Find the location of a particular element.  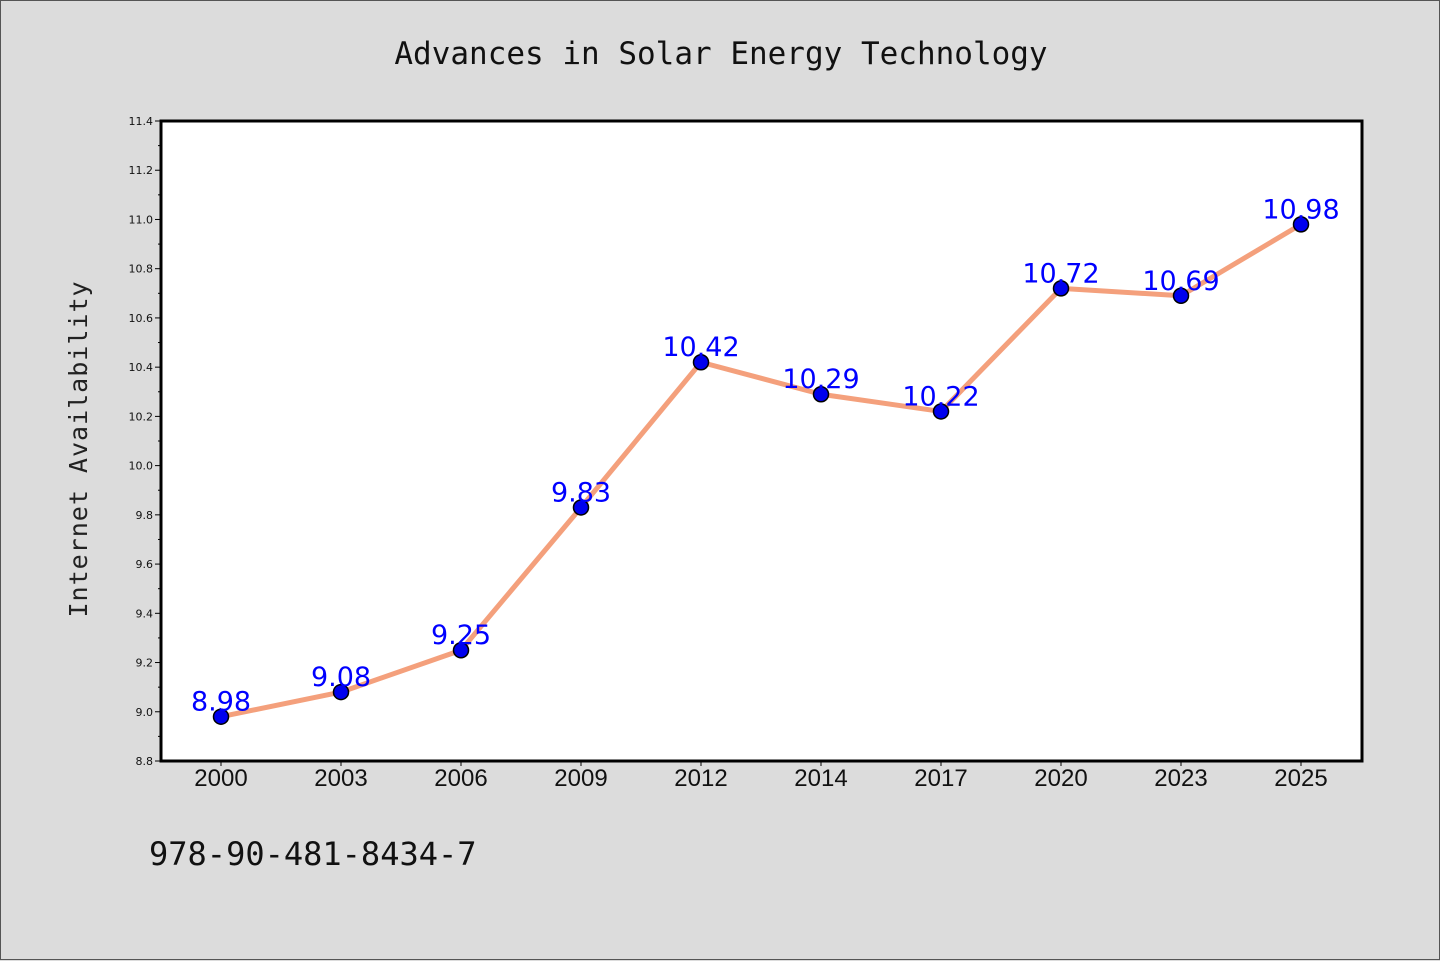

x-axis: 2000 2003 2006 2009 2012 2014 2017 2020 2023 2025 is located at coordinates (761, 776).